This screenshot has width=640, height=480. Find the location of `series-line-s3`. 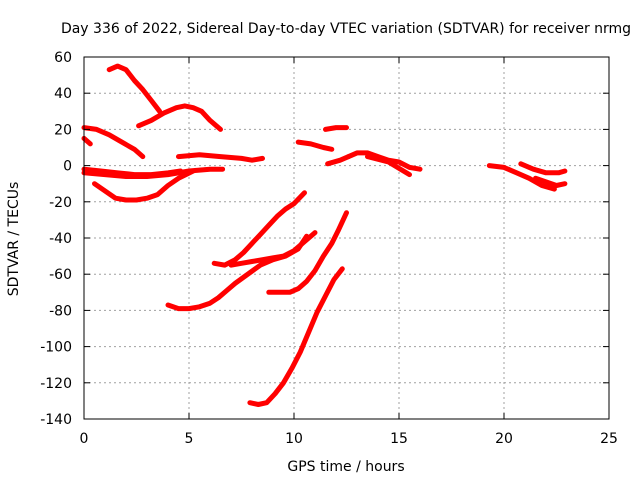

series-line-s3 is located at coordinates (113, 142).